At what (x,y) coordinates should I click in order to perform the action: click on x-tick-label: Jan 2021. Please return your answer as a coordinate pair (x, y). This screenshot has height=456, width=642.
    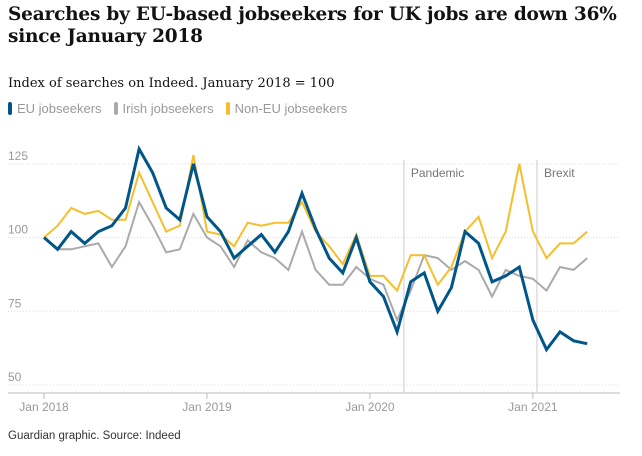
    Looking at the image, I should click on (533, 407).